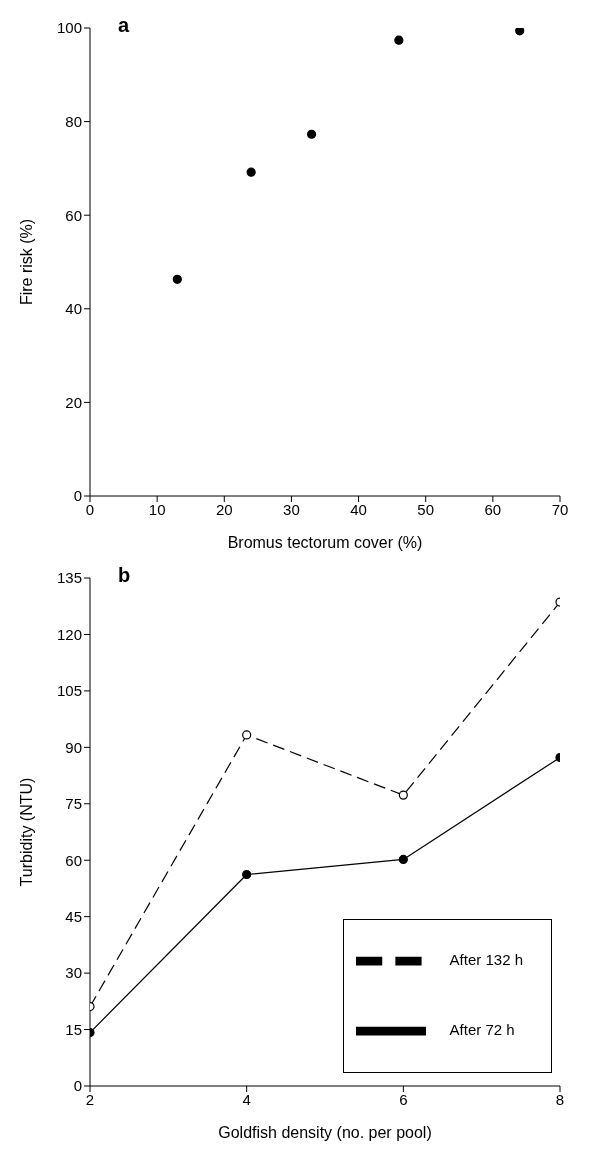  I want to click on x-tick-label: 20, so click(224, 509).